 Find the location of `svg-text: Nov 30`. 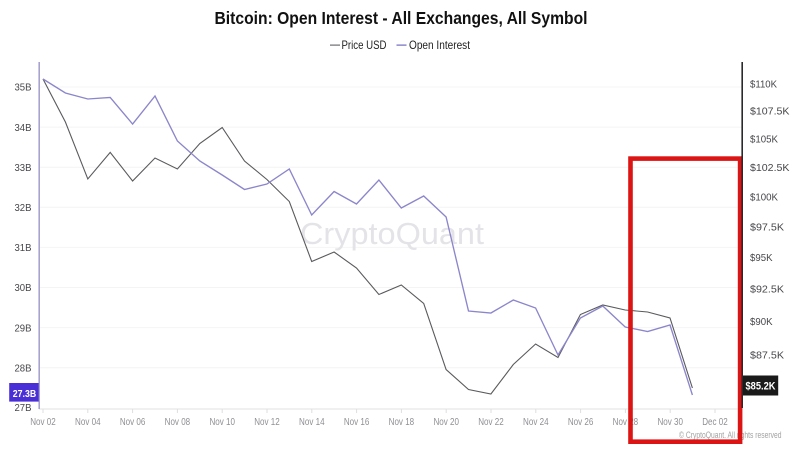

svg-text: Nov 30 is located at coordinates (670, 422).